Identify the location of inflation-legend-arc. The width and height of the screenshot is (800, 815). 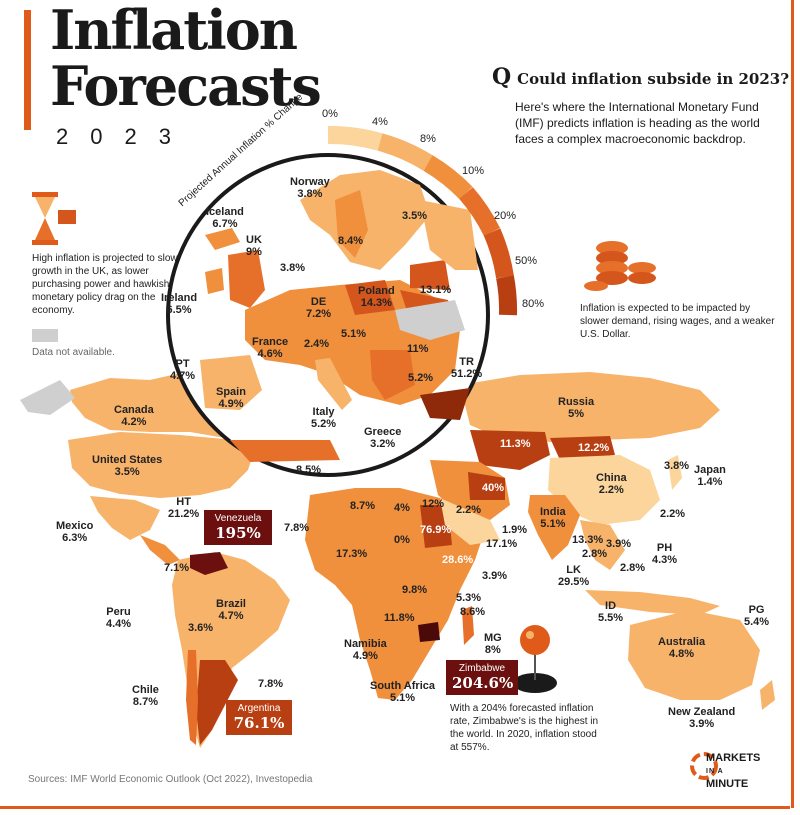
(422, 221).